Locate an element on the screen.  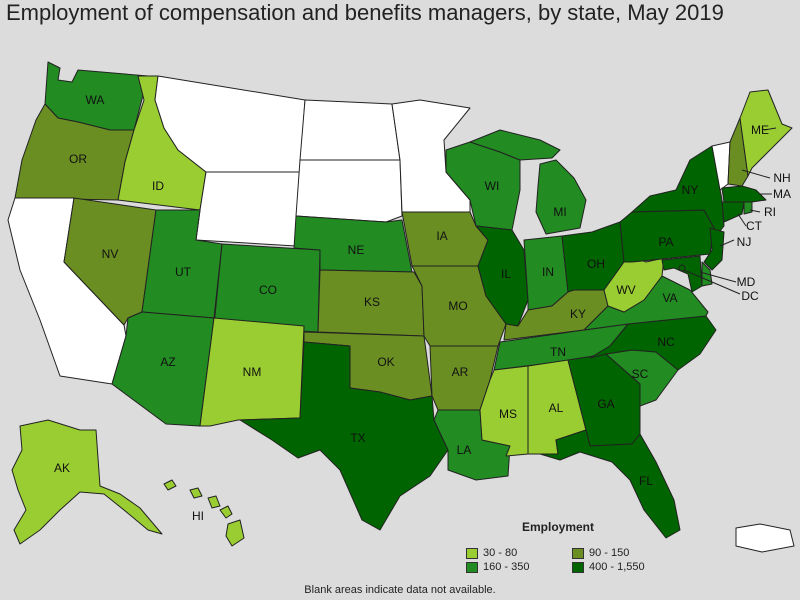
label-UT: UT is located at coordinates (183, 272).